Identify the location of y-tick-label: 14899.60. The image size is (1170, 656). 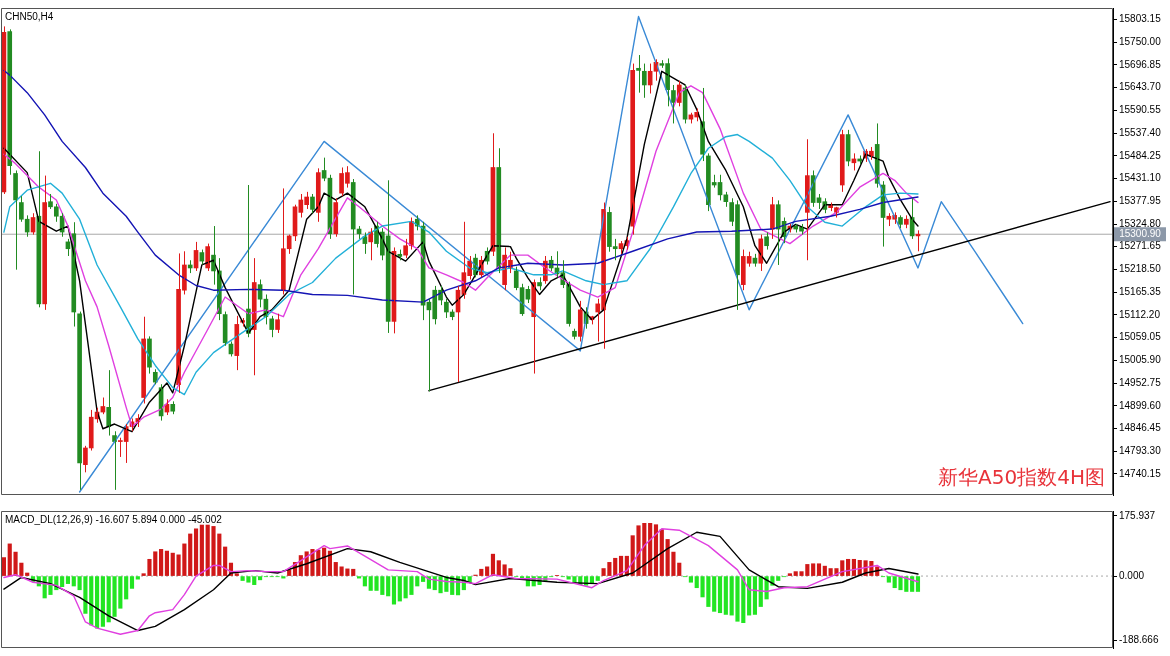
(1140, 405).